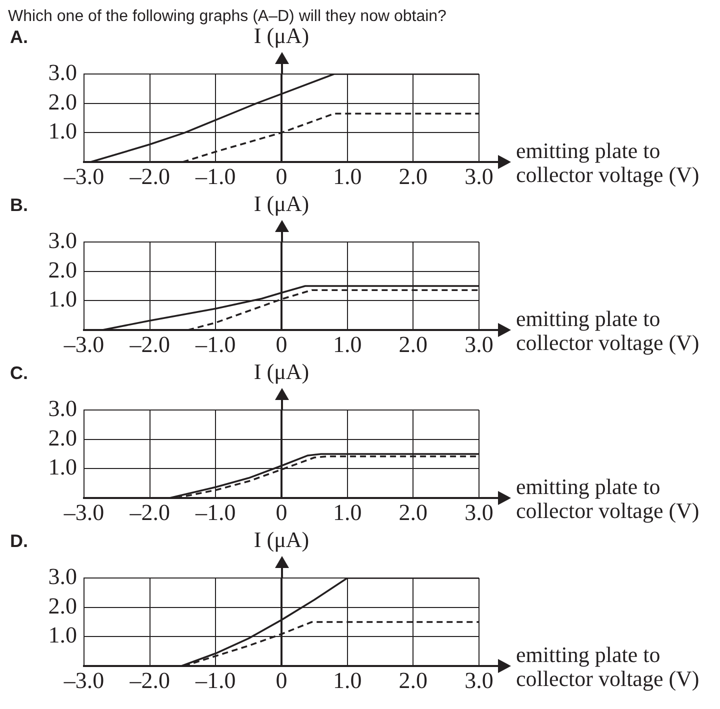  I want to click on chart-title: D., so click(19, 540).